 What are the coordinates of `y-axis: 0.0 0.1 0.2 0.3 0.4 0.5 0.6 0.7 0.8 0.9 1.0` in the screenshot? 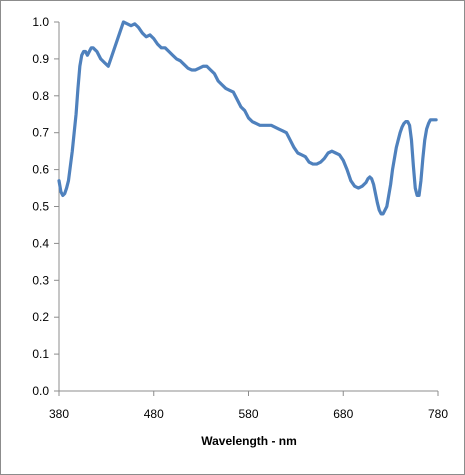 It's located at (46, 206).